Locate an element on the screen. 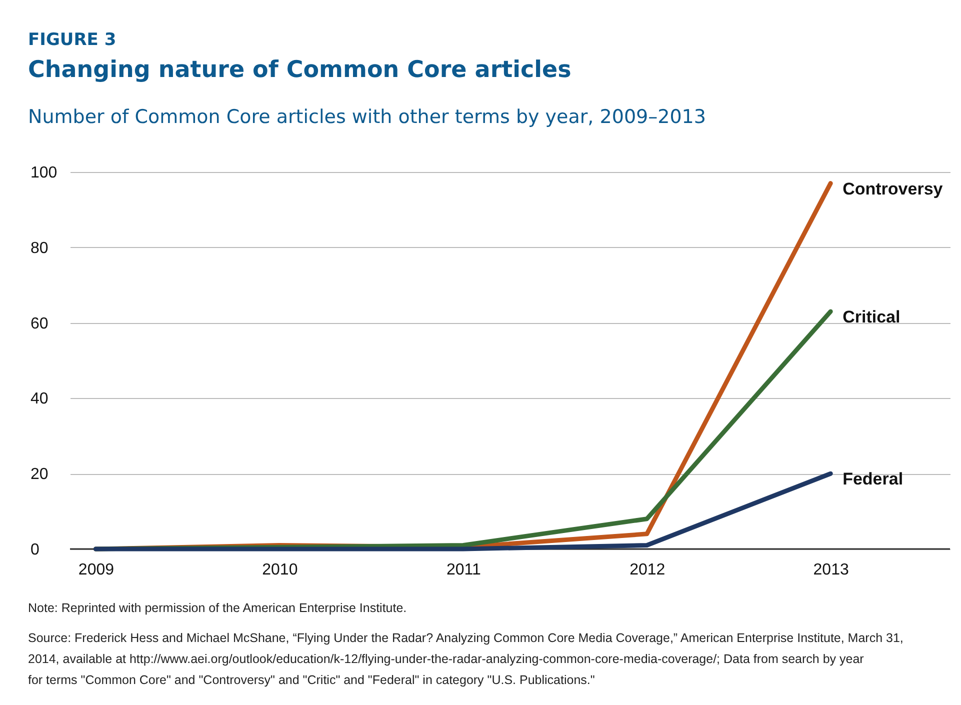  y-tick-label: 40 is located at coordinates (39, 399).